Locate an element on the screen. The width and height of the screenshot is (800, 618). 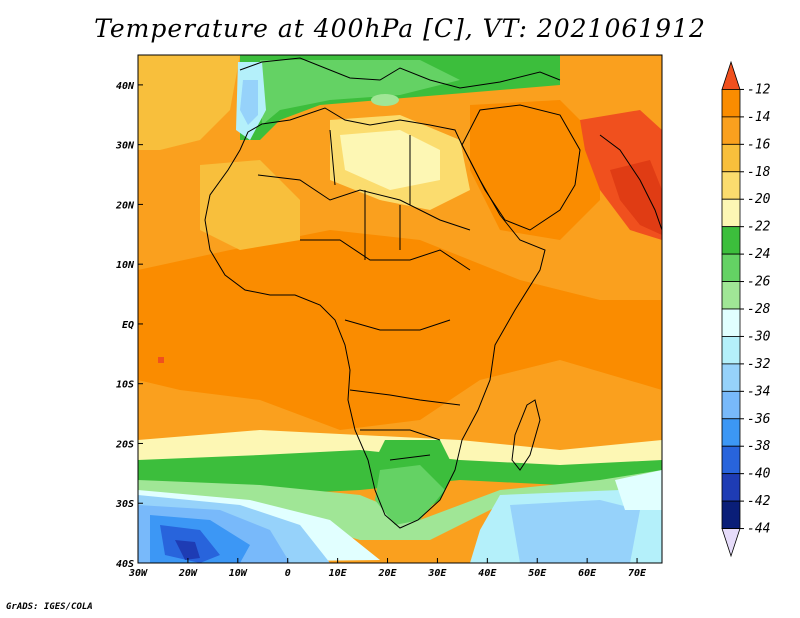
lon-tick-label: 30E is located at coordinates (437, 573).